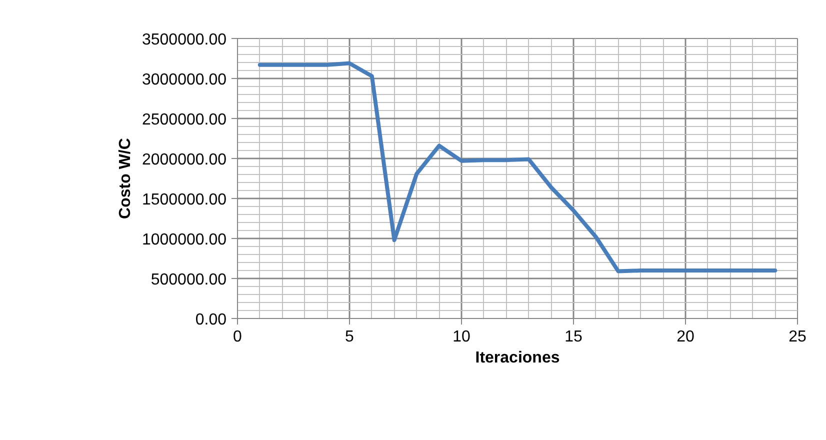 The width and height of the screenshot is (826, 440). Describe the element at coordinates (237, 337) in the screenshot. I see `x-tick-label: 0` at that location.